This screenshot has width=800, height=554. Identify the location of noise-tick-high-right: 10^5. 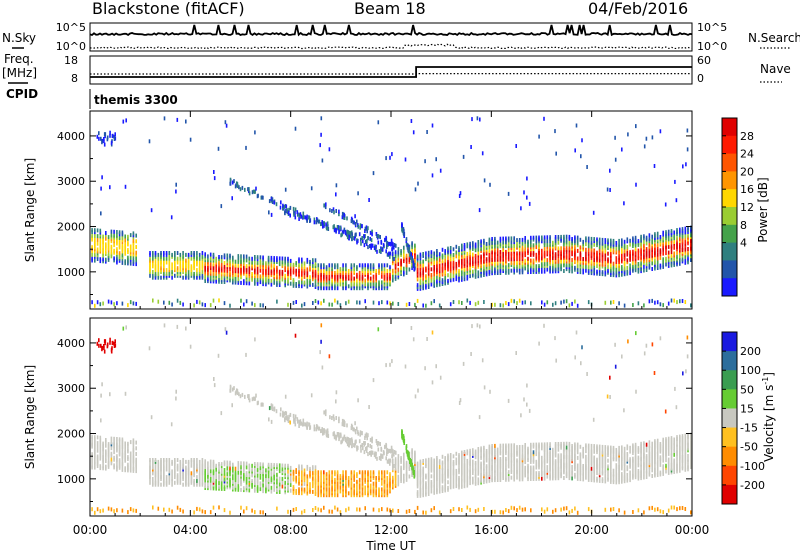
(712, 27).